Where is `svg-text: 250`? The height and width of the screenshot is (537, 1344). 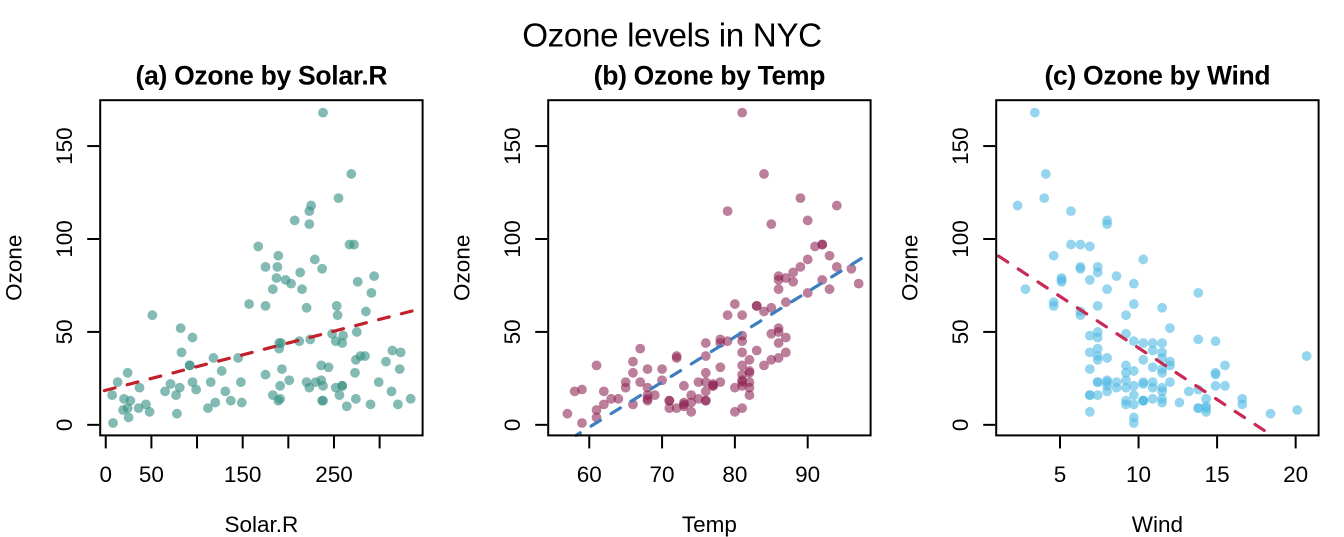 svg-text: 250 is located at coordinates (334, 474).